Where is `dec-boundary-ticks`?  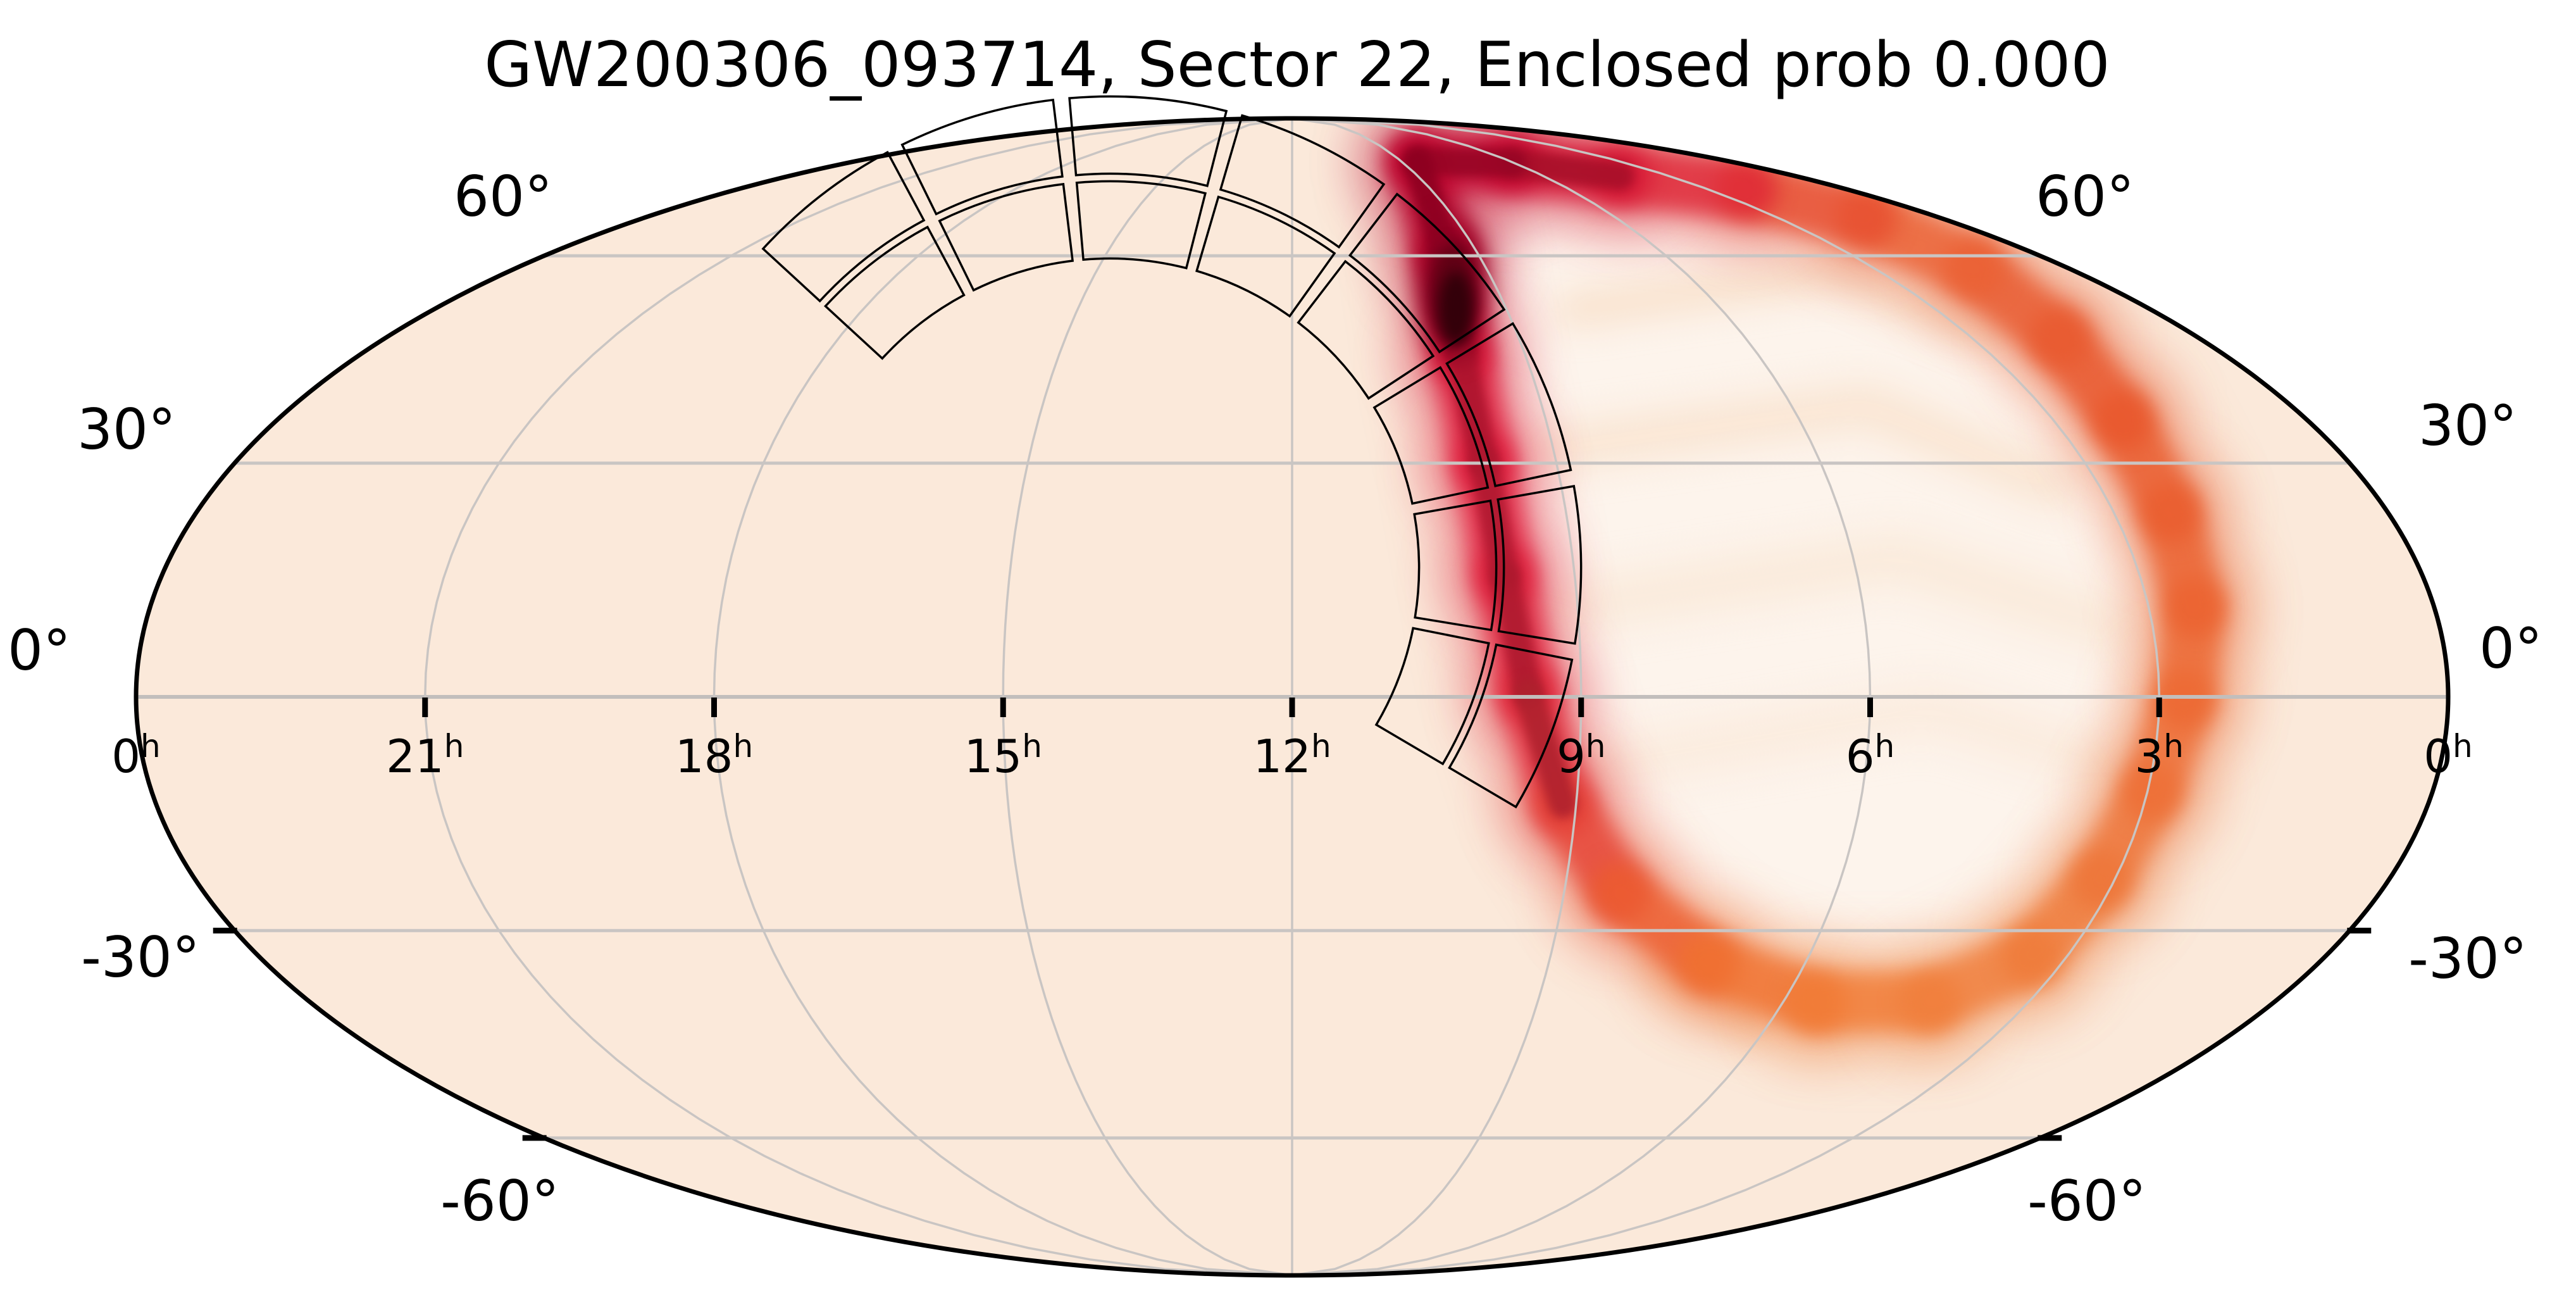
dec-boundary-ticks is located at coordinates (1292, 1034).